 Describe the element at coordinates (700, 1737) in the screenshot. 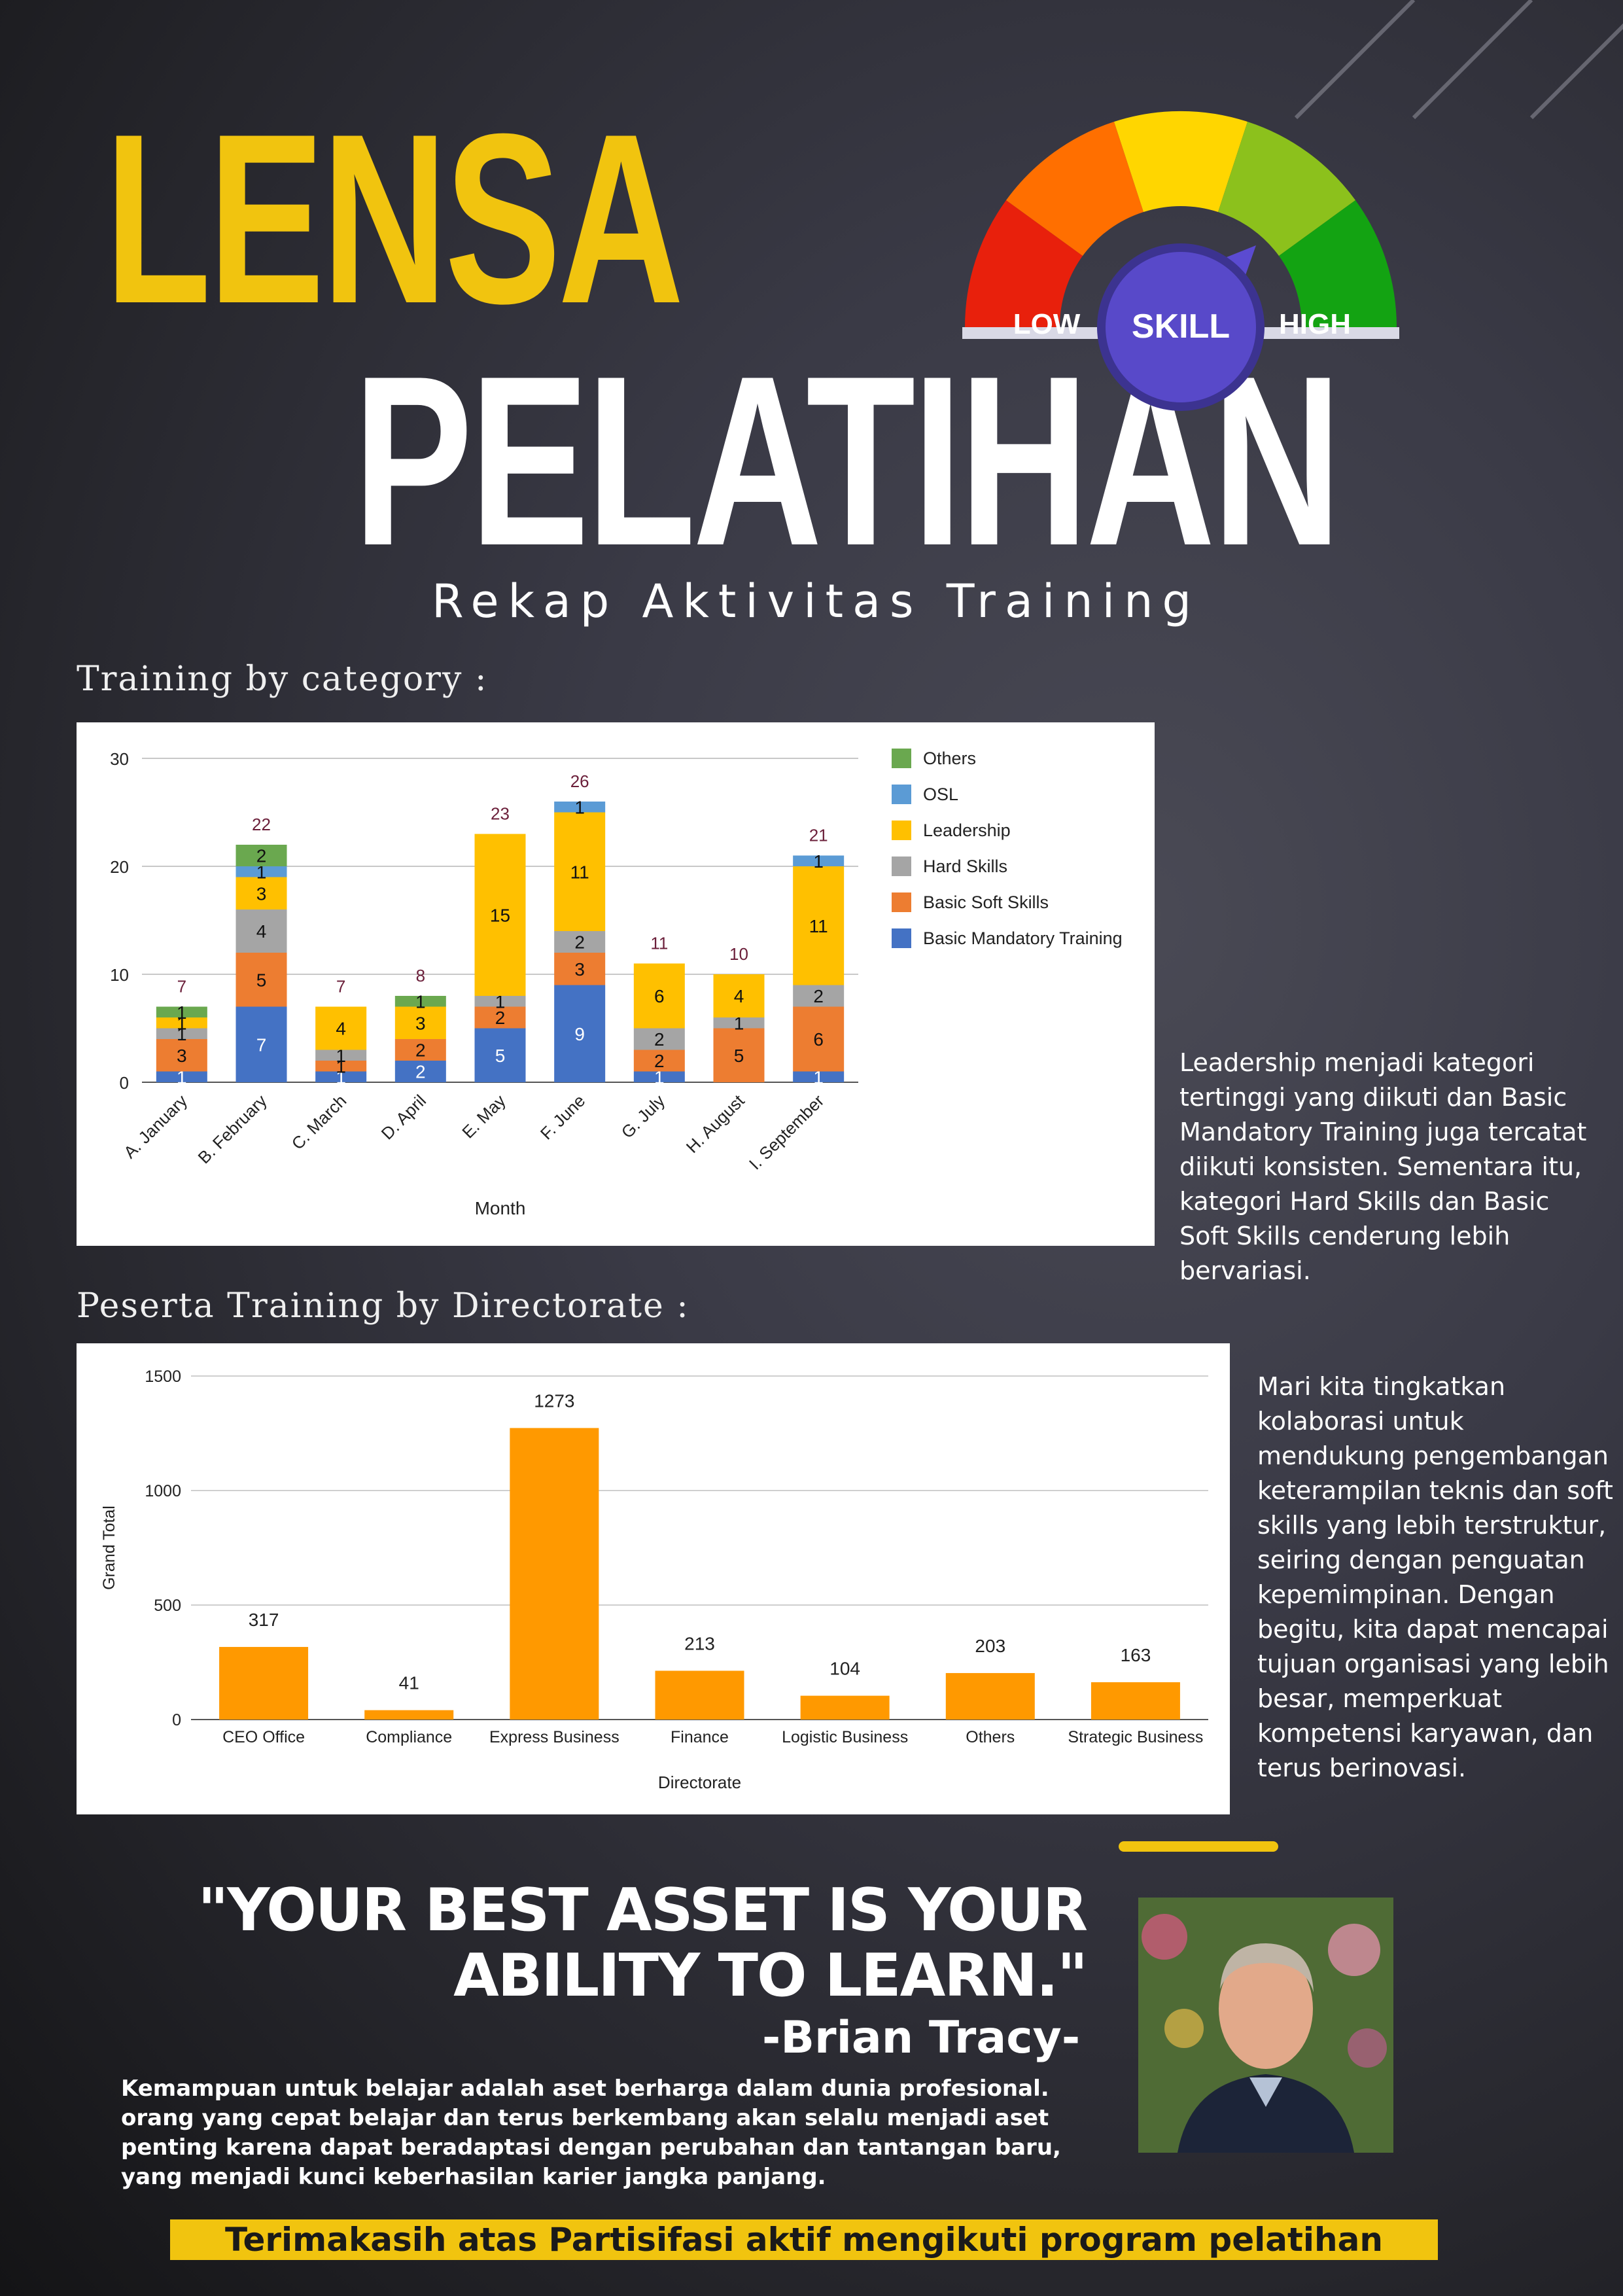

I see `x-tick-label: Finance` at that location.